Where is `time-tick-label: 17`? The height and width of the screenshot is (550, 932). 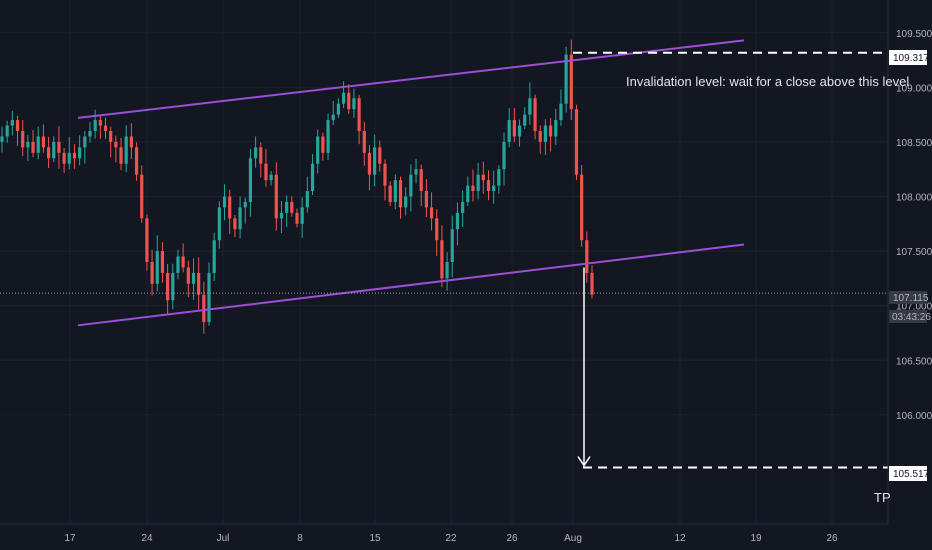 time-tick-label: 17 is located at coordinates (70, 538).